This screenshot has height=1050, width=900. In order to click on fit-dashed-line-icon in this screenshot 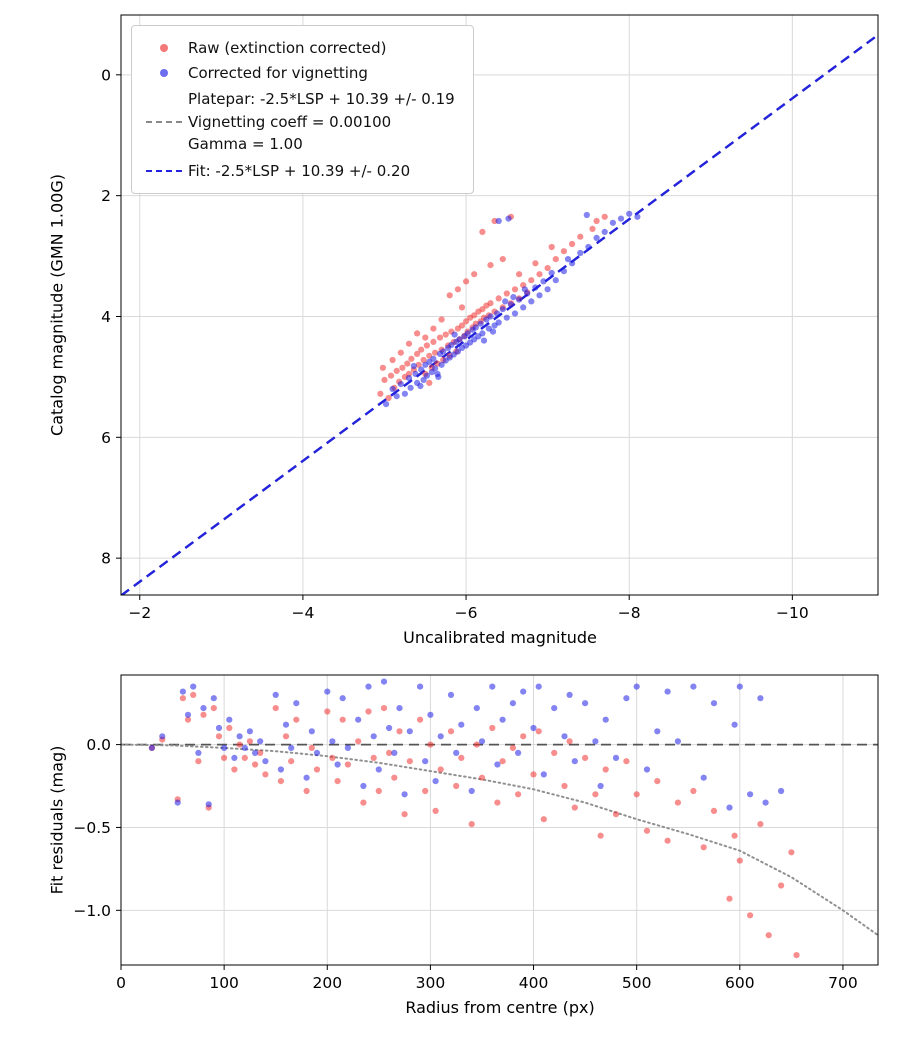, I will do `click(164, 170)`.